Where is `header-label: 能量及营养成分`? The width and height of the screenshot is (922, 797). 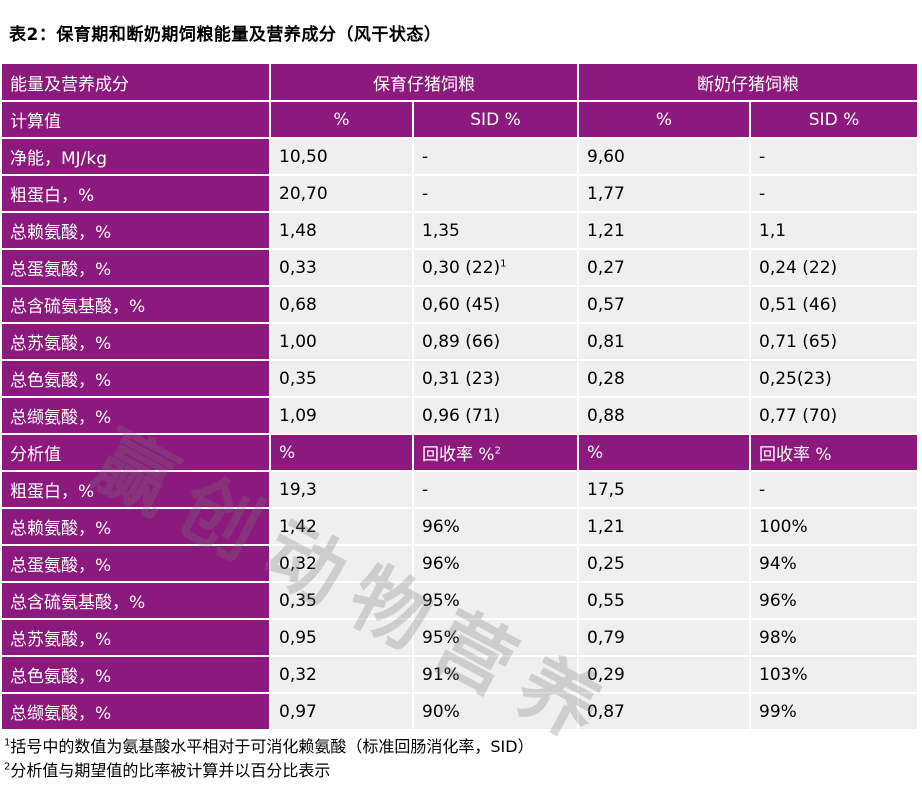
header-label: 能量及营养成分 is located at coordinates (136, 83).